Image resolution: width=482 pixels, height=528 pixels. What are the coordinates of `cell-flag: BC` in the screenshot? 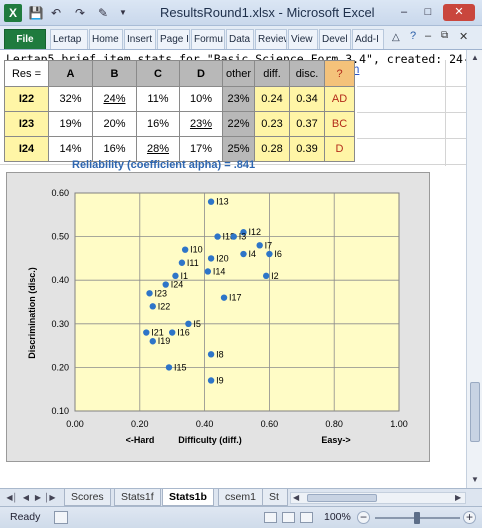 It's located at (339, 124).